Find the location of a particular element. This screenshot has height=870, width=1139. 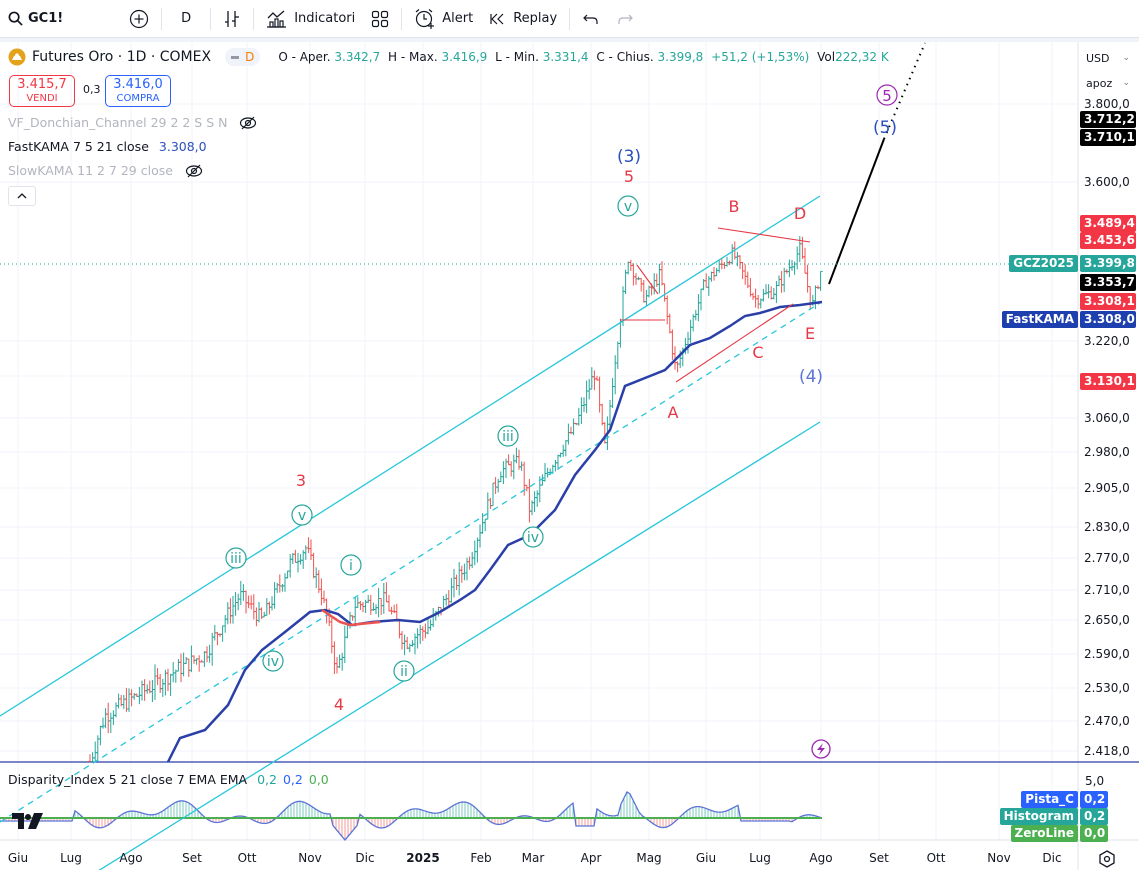

wave-label-minor-iv: iv is located at coordinates (273, 662).